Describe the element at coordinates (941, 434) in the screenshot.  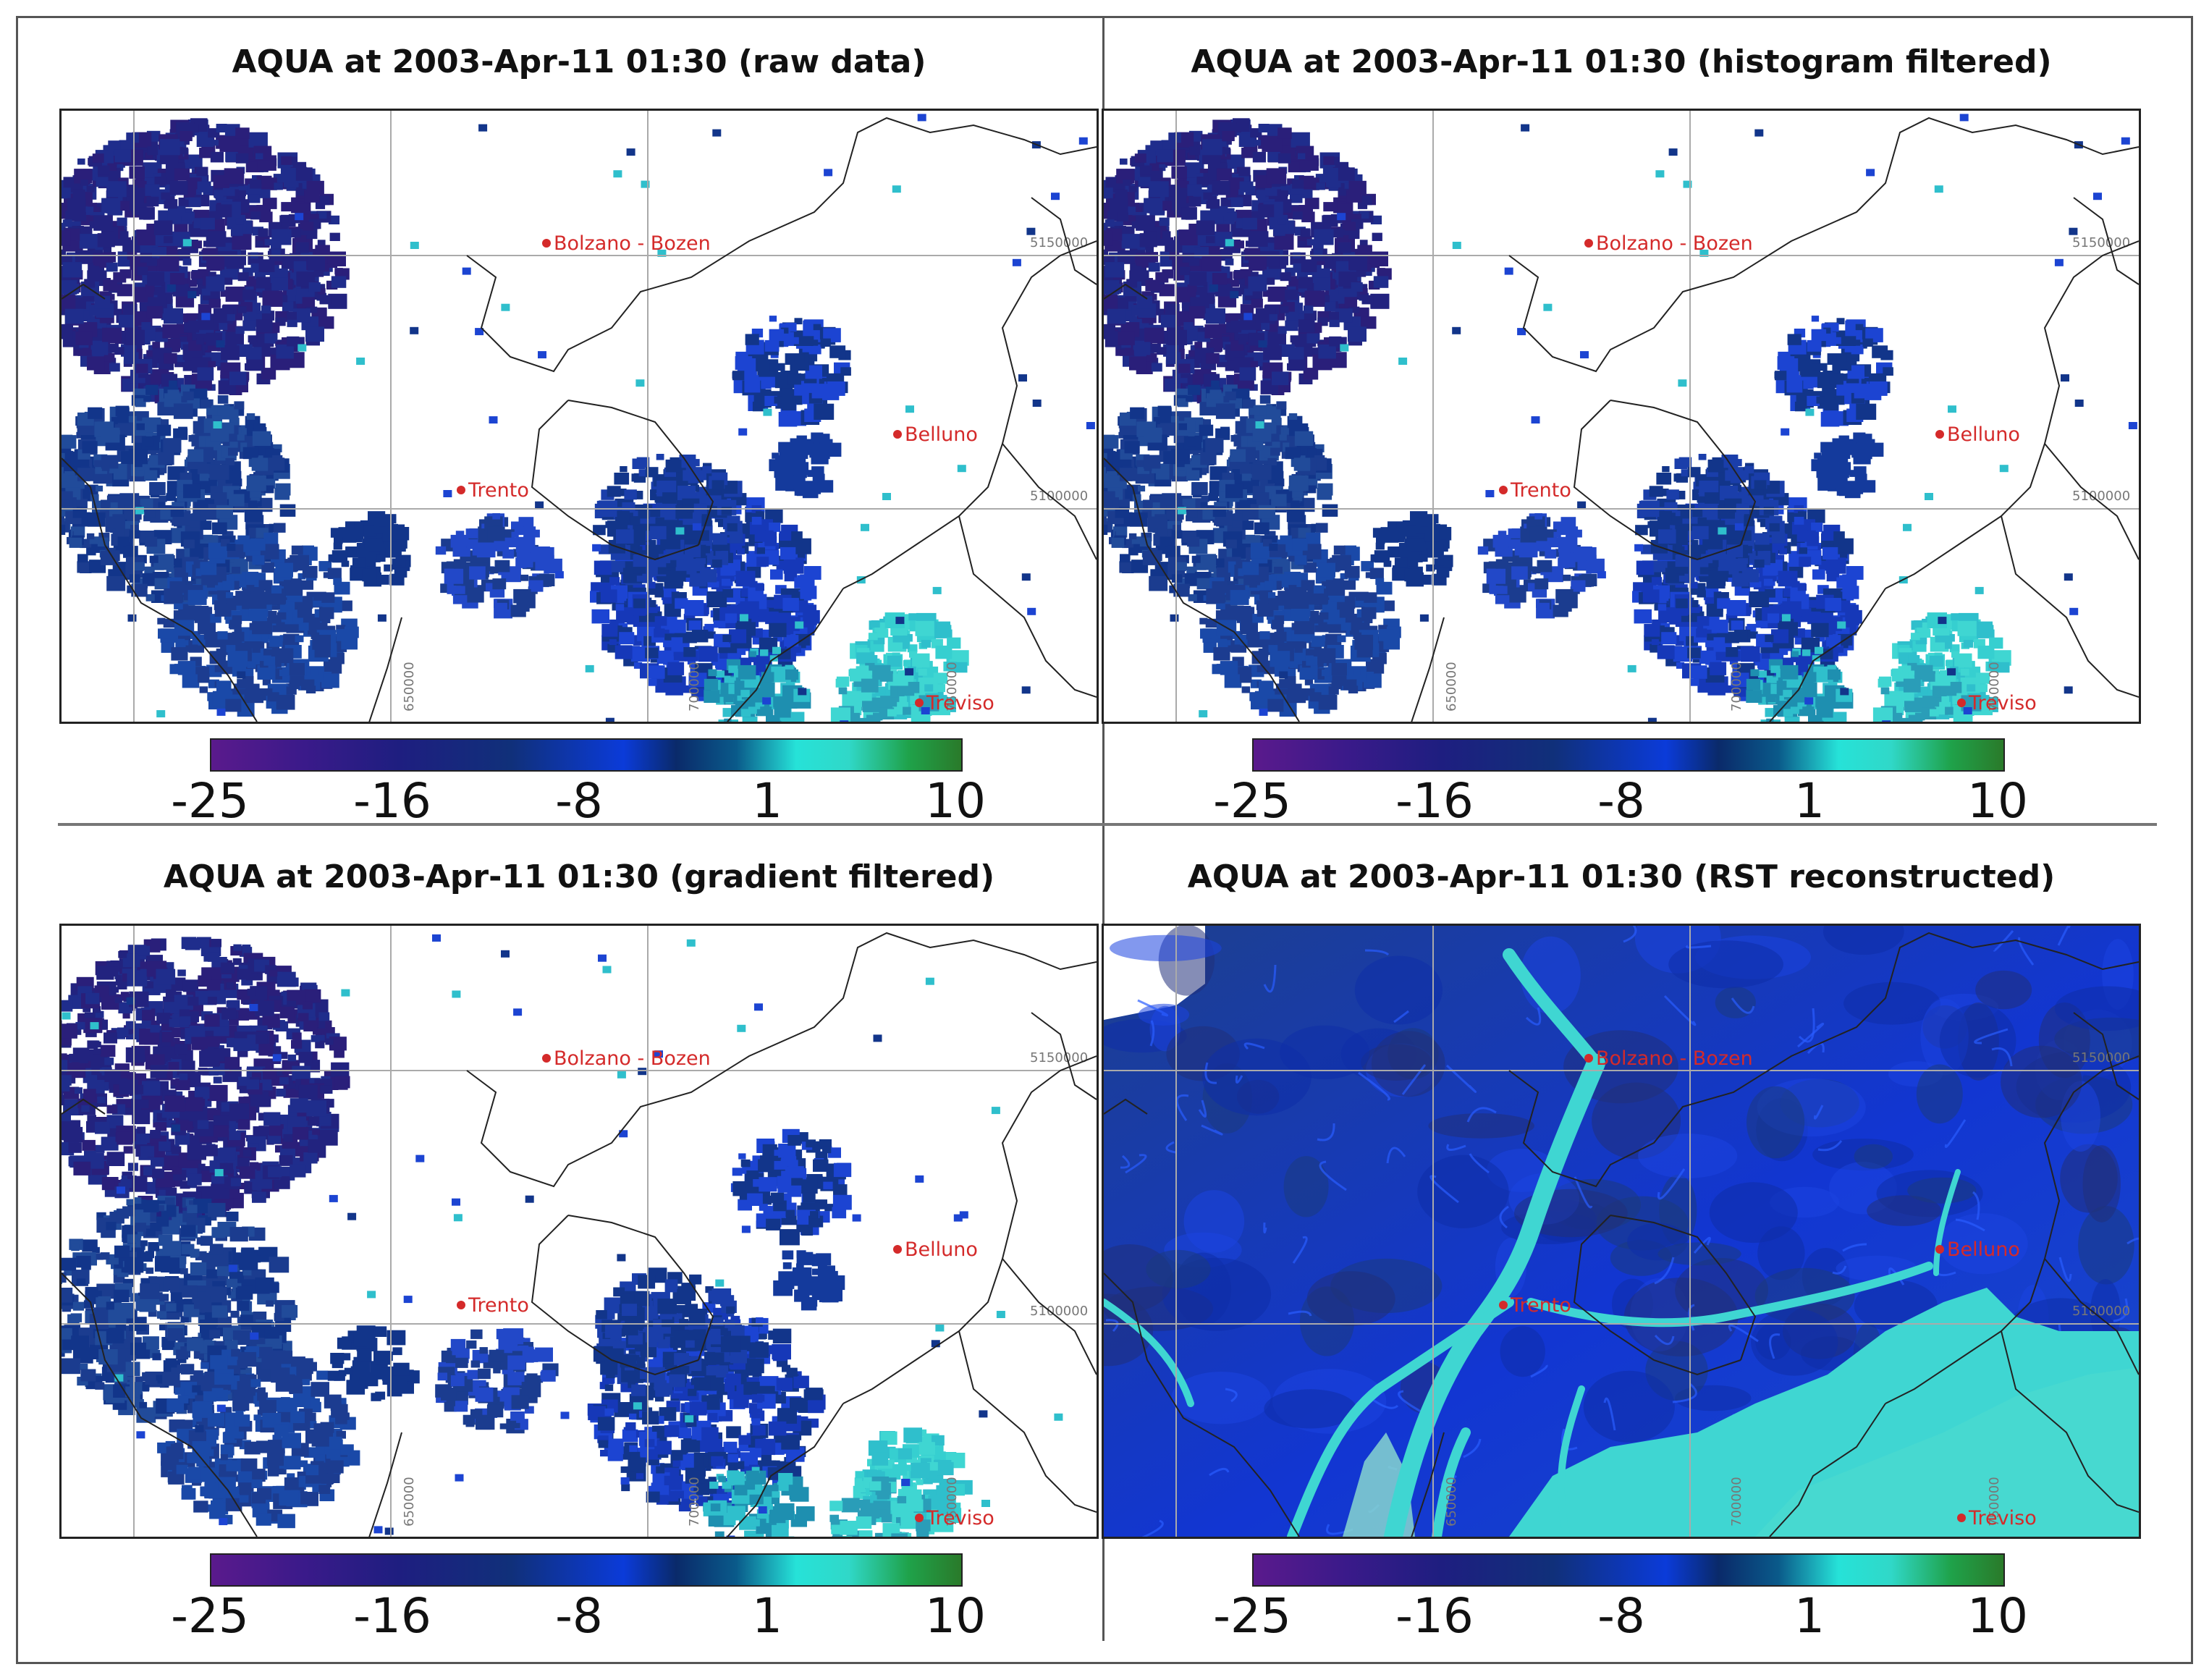
I see `svg-text: Belluno` at that location.